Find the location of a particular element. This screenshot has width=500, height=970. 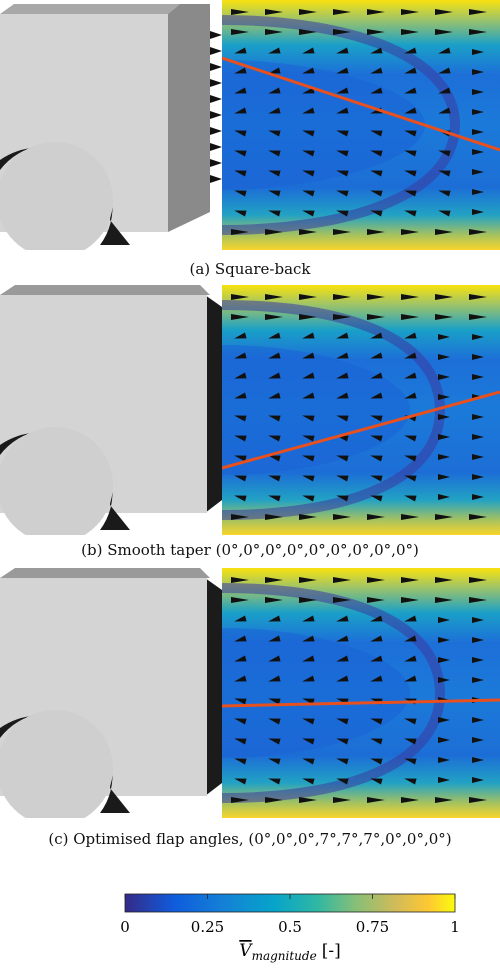

sample-line is located at coordinates (360, 104).